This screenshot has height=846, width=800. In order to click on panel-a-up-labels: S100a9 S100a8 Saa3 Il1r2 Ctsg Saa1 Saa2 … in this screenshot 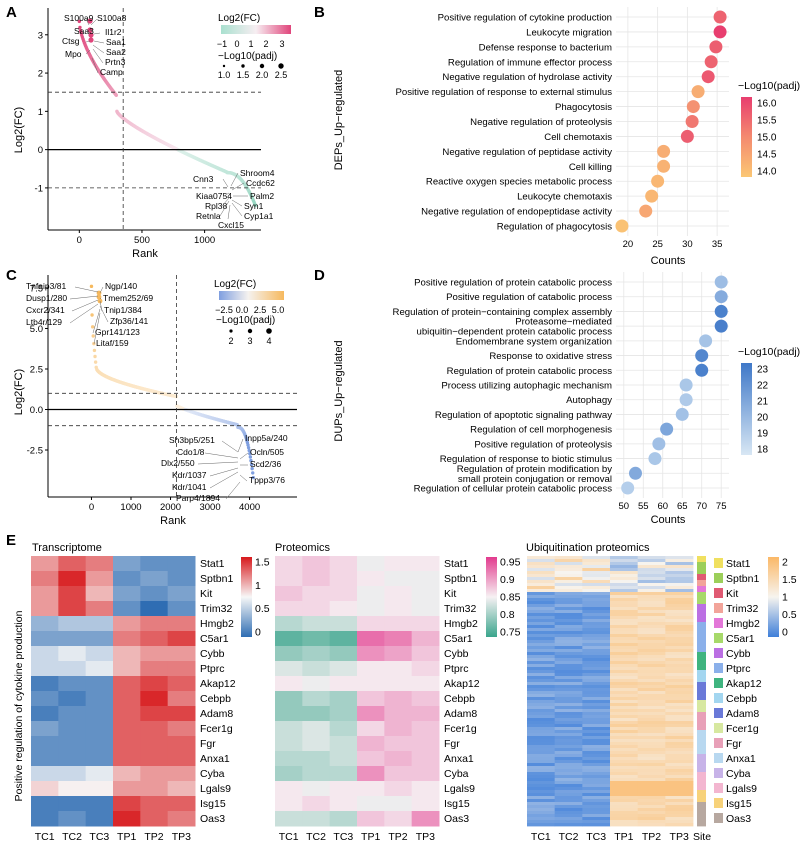, I will do `click(94, 45)`.